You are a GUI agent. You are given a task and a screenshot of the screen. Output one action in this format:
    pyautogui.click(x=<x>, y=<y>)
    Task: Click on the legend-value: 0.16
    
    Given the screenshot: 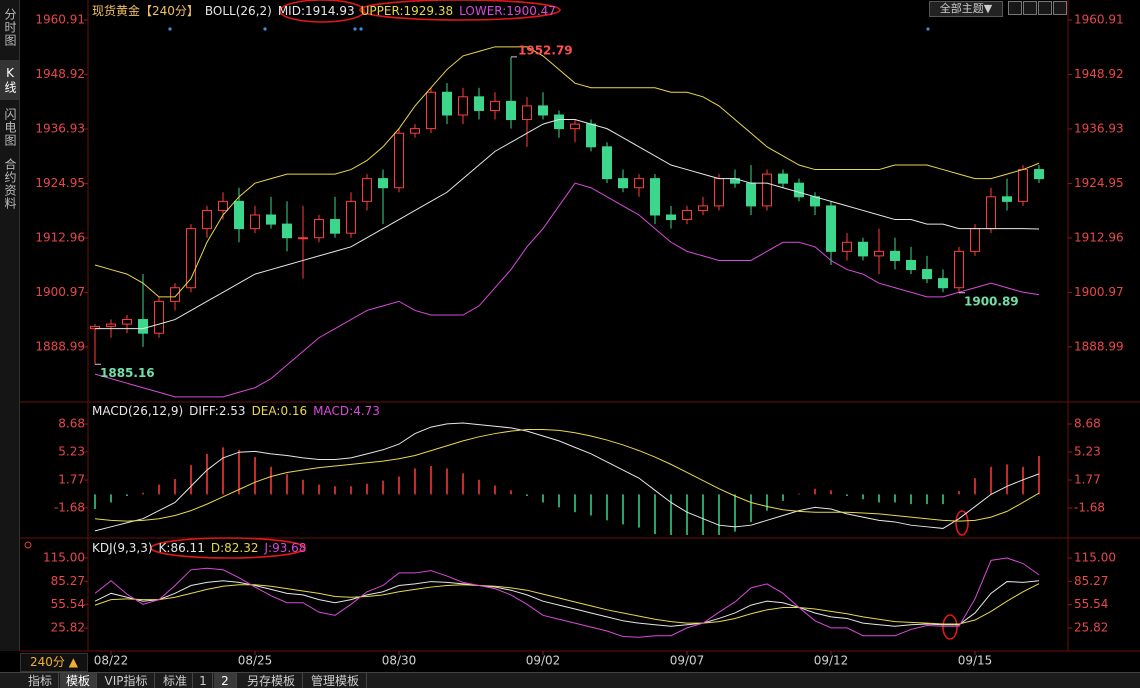 What is the action you would take?
    pyautogui.click(x=294, y=411)
    